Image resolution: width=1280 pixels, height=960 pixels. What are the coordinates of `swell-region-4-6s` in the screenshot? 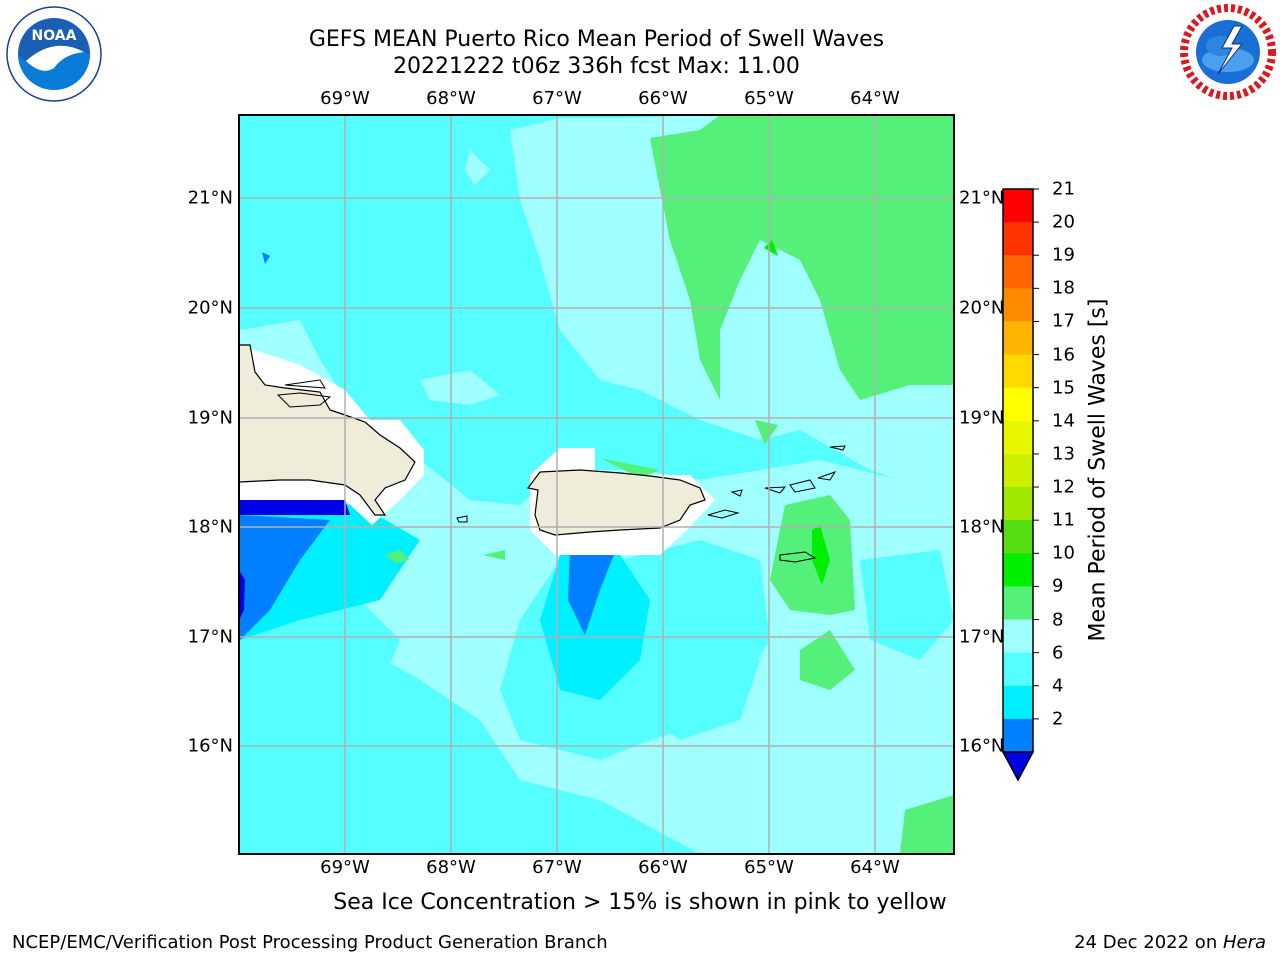 It's located at (595, 627).